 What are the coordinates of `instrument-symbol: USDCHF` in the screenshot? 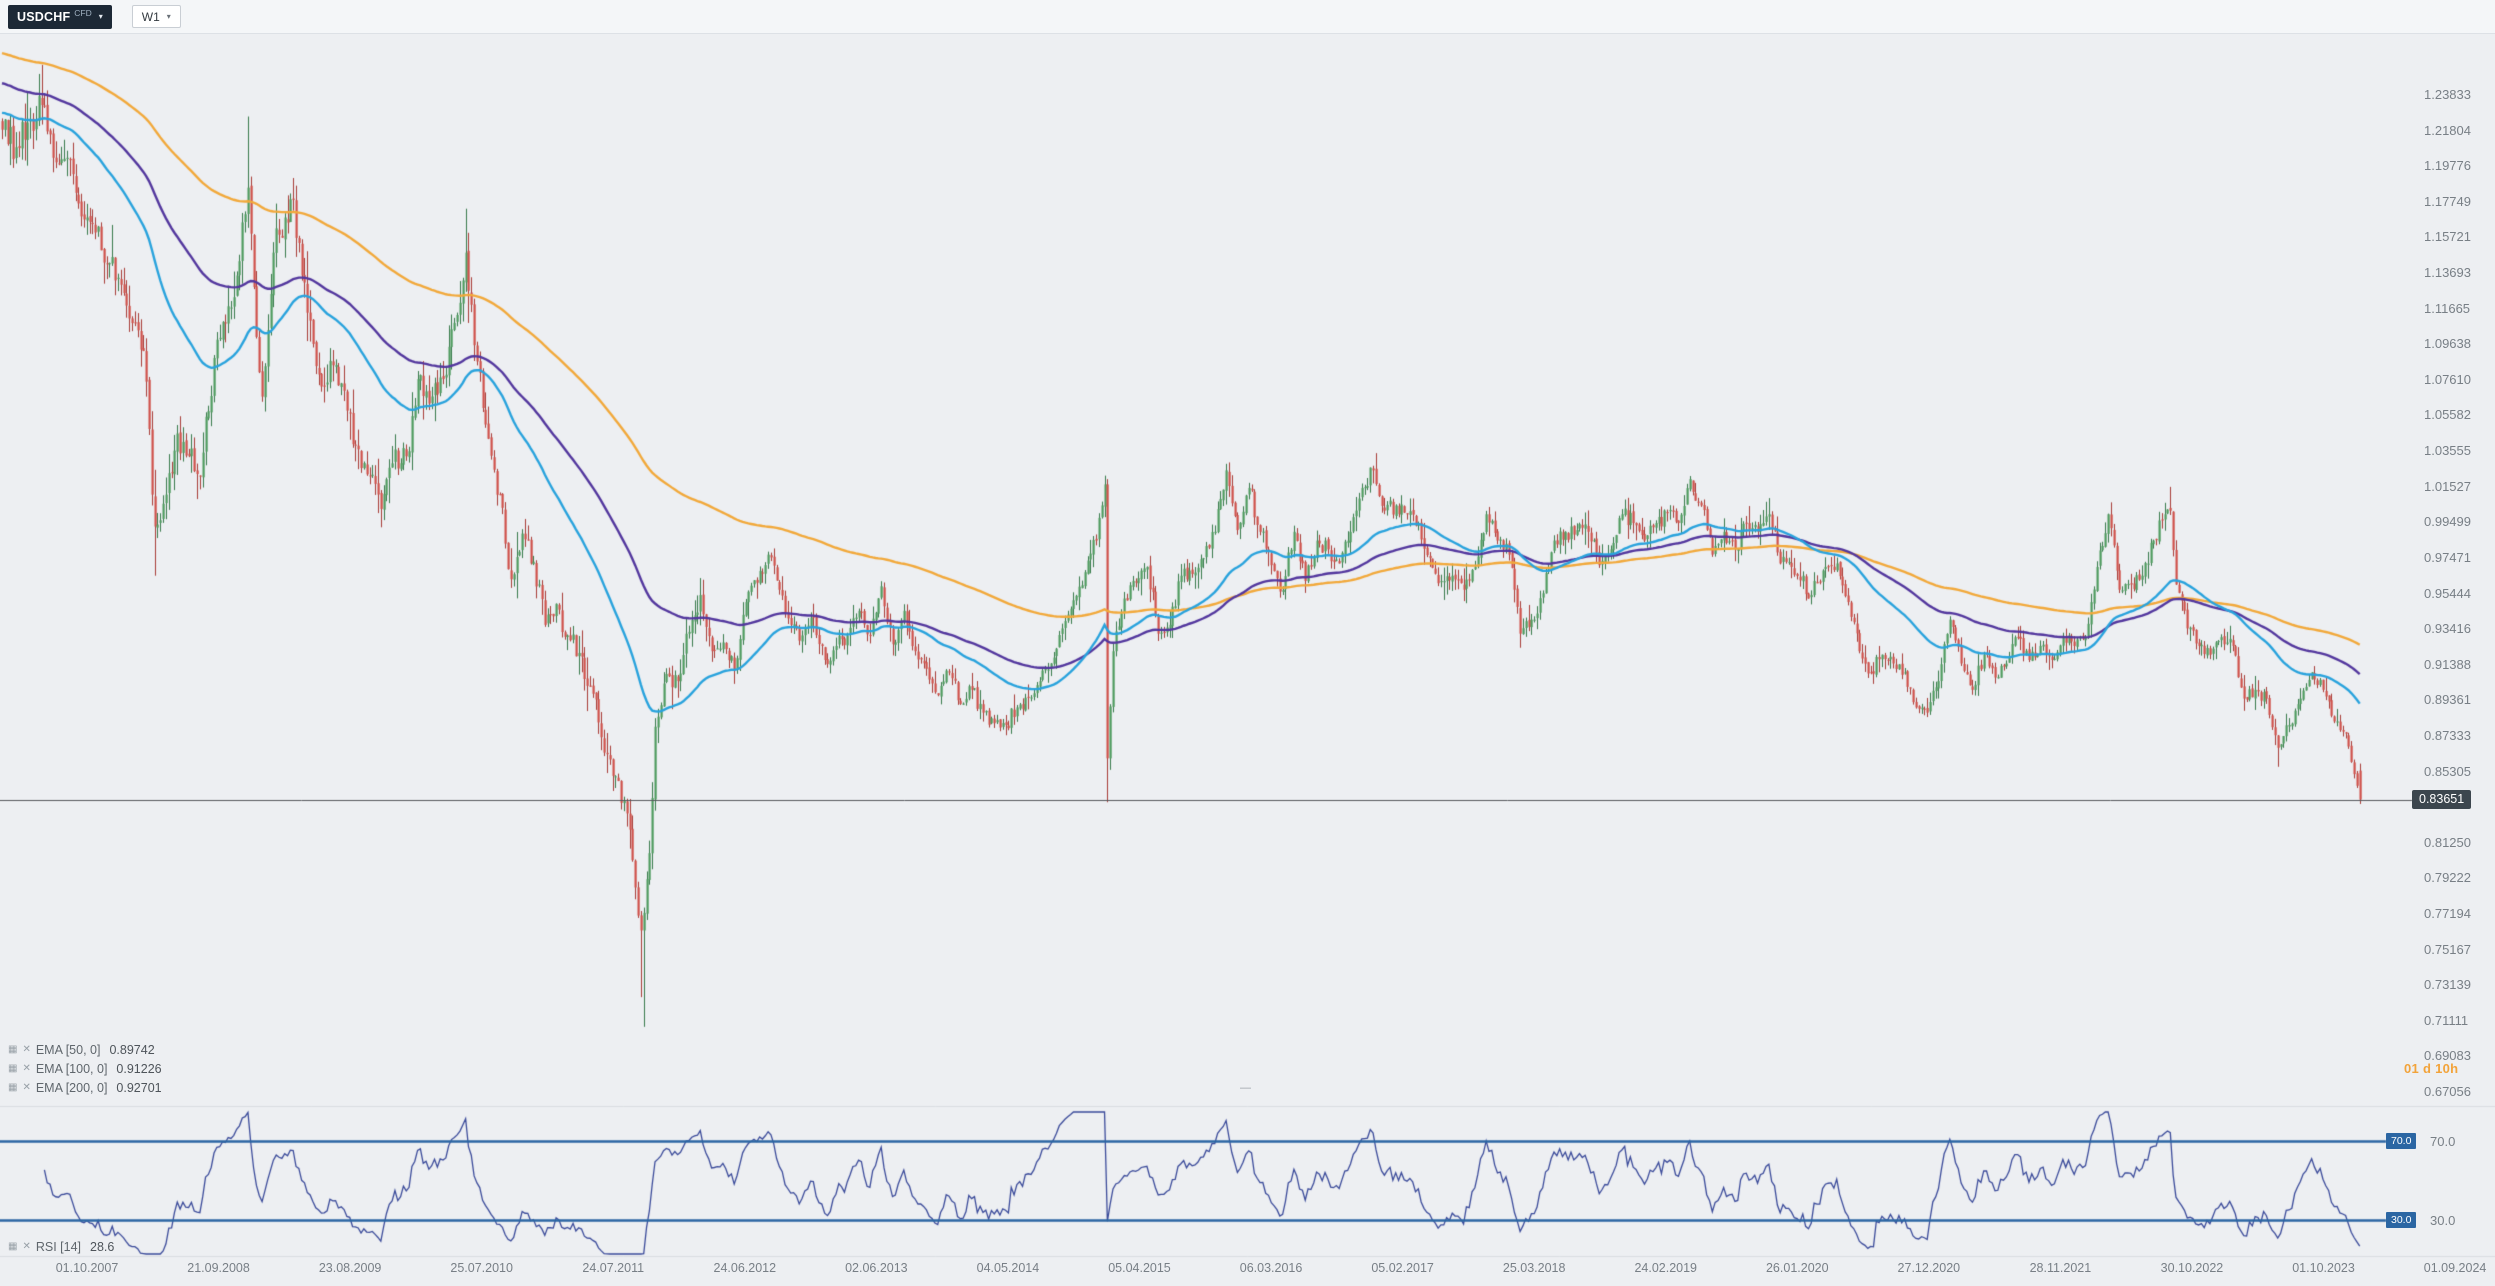 It's located at (44, 16).